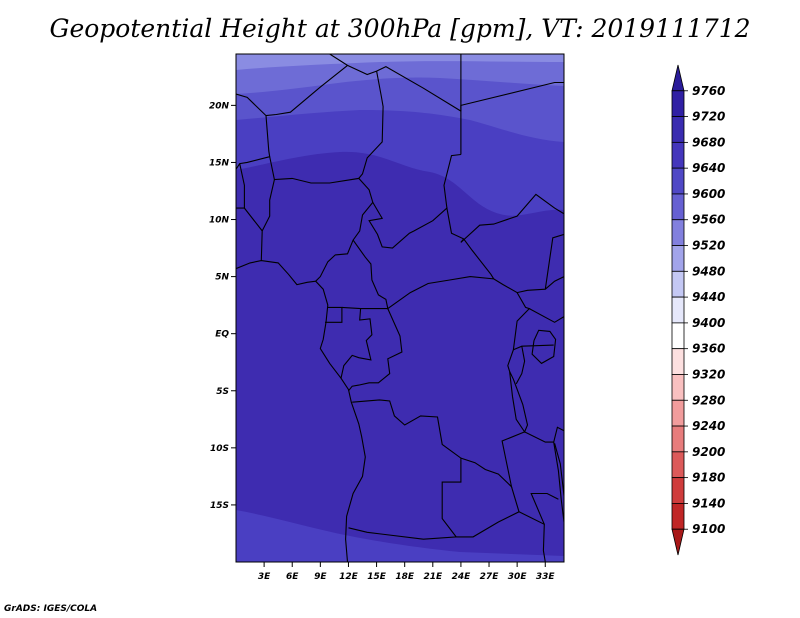 This screenshot has width=800, height=618. What do you see at coordinates (708, 478) in the screenshot?
I see `colorbar-label: 9180` at bounding box center [708, 478].